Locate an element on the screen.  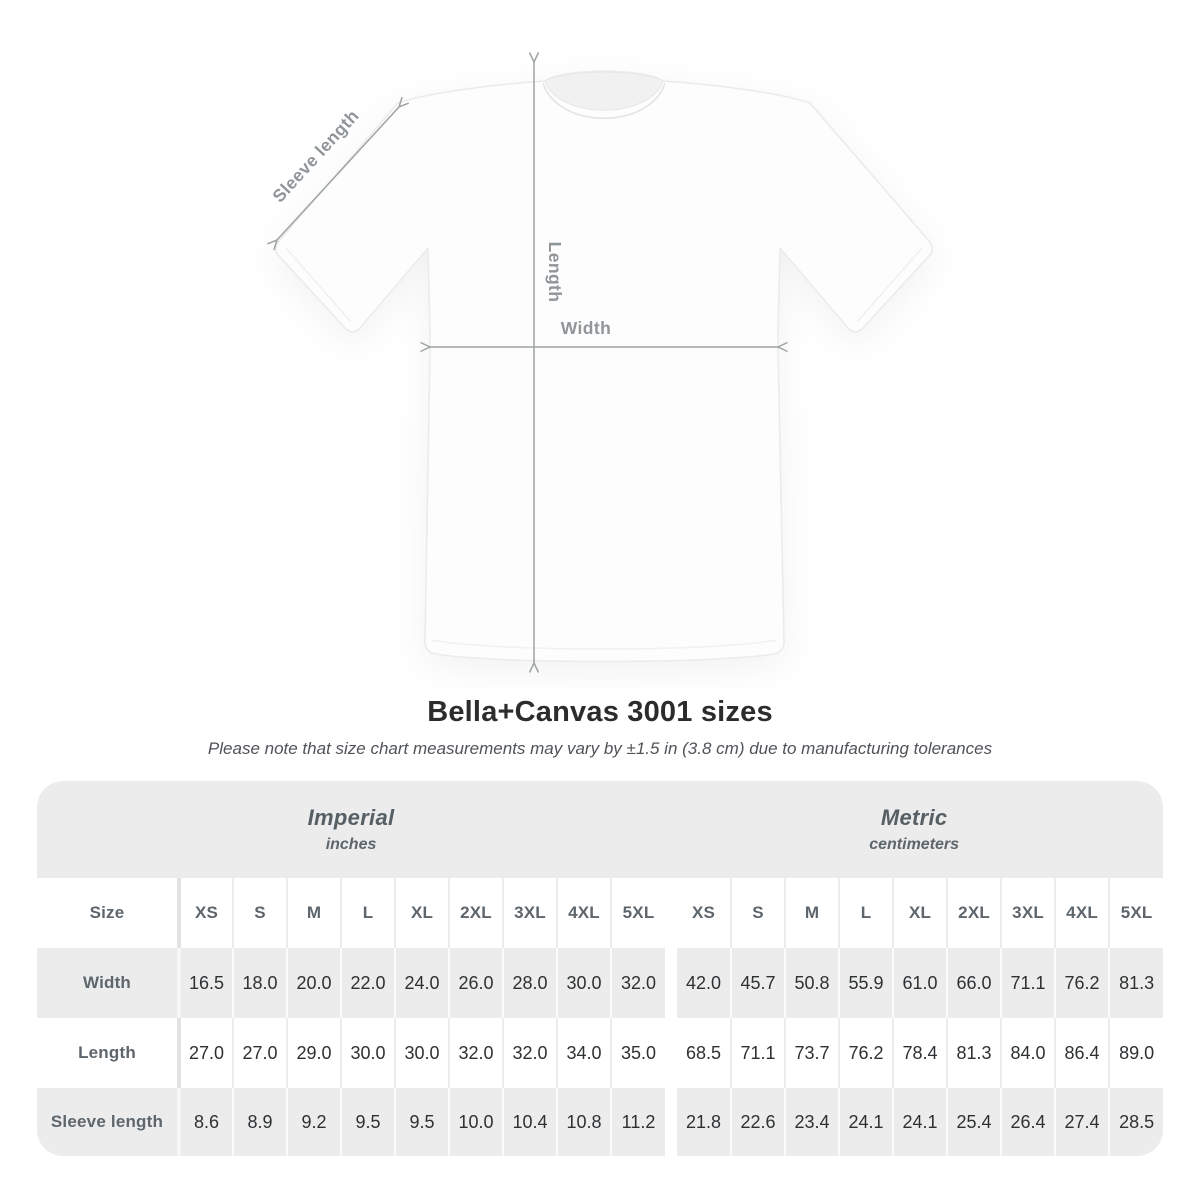
measurement-value-cell: 10.8 is located at coordinates (583, 1122).